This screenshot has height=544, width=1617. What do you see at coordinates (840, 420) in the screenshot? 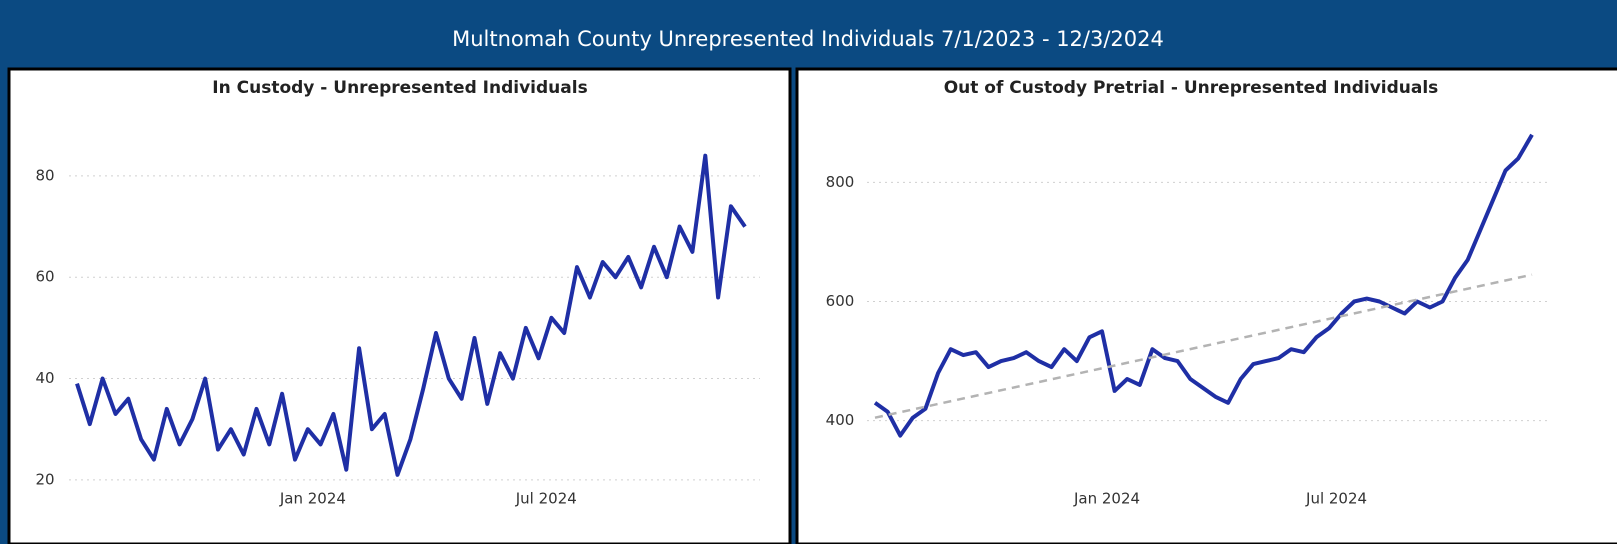
I see `y-tick-label: 400` at bounding box center [840, 420].